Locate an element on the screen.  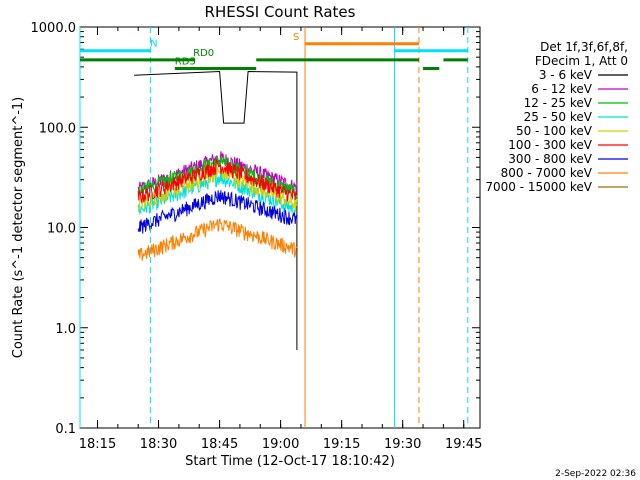
y-tick-label: 10.0 is located at coordinates (61, 229).